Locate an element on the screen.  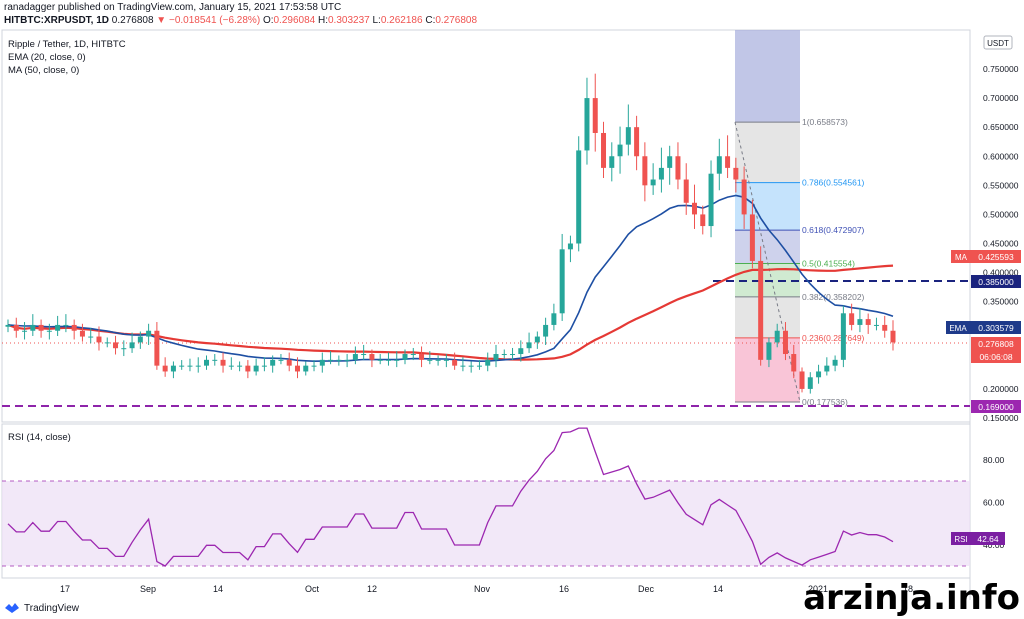
time-tick-label: 12 is located at coordinates (372, 589).